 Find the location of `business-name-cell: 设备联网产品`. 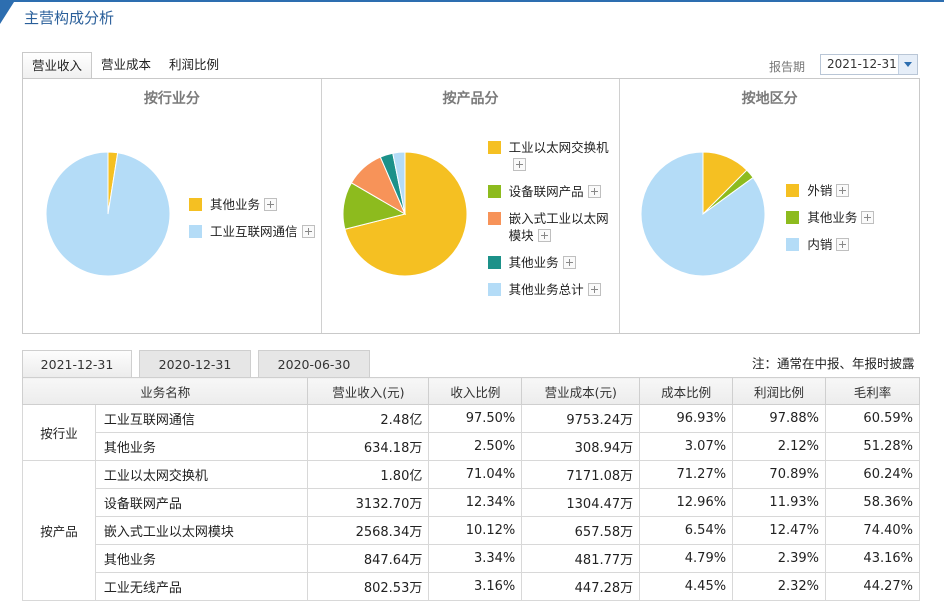

business-name-cell: 设备联网产品 is located at coordinates (201, 502).